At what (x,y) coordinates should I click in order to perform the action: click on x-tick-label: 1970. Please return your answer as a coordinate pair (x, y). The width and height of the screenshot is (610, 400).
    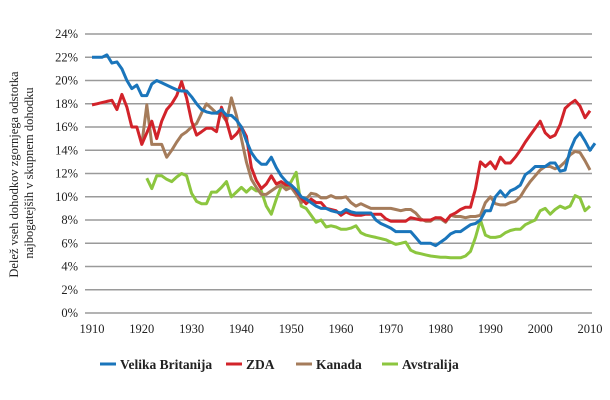
    Looking at the image, I should click on (390, 329).